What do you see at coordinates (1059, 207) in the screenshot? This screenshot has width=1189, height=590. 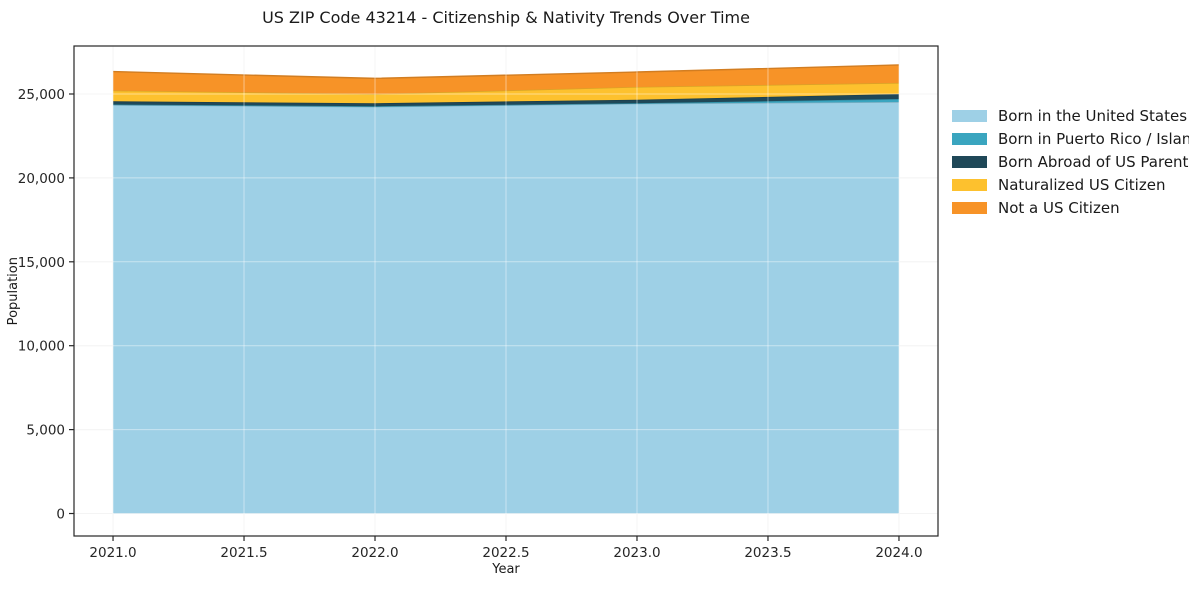 I see `legend-label: Not a US Citizen` at bounding box center [1059, 207].